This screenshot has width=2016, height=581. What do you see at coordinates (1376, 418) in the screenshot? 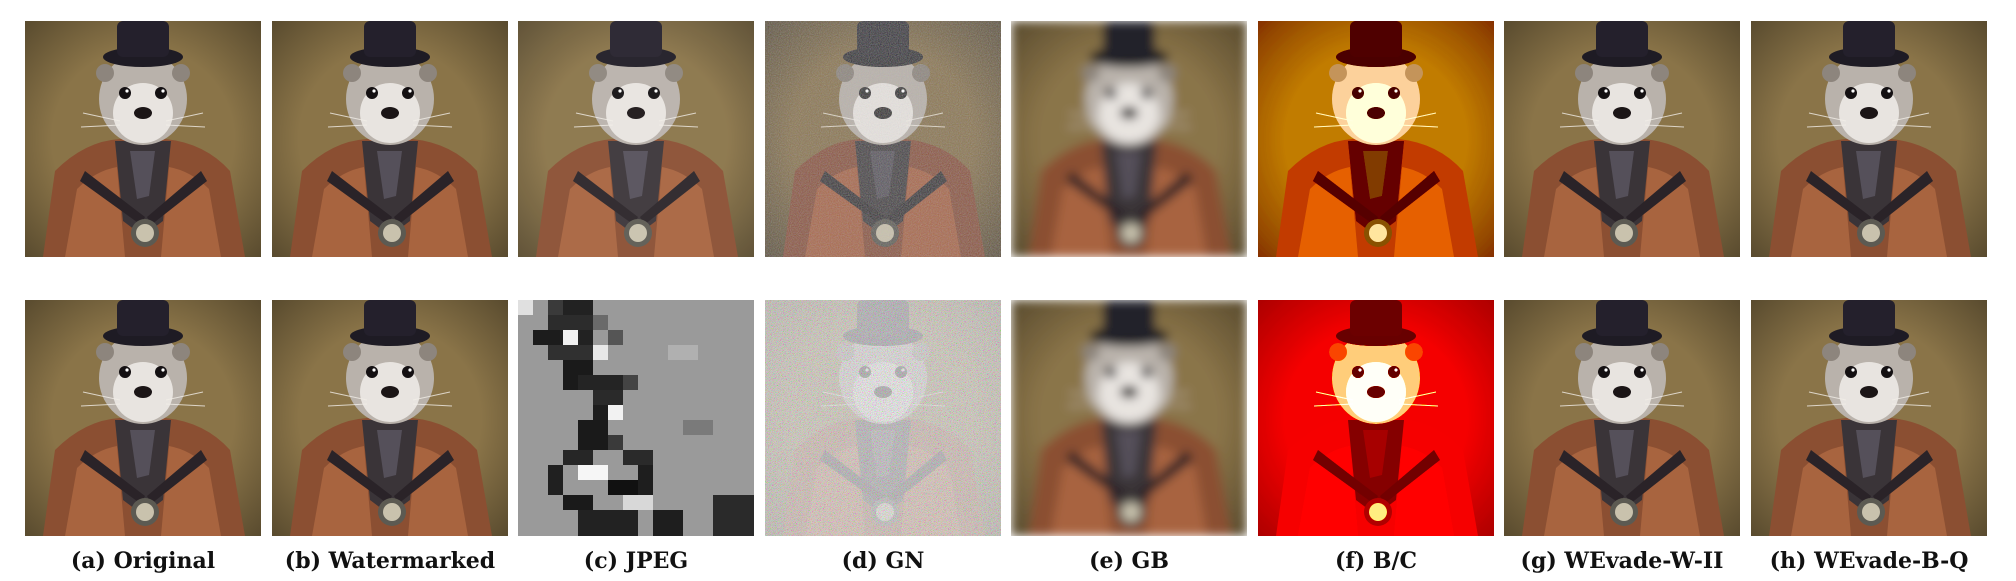
I see `image-bc-bottom` at bounding box center [1376, 418].